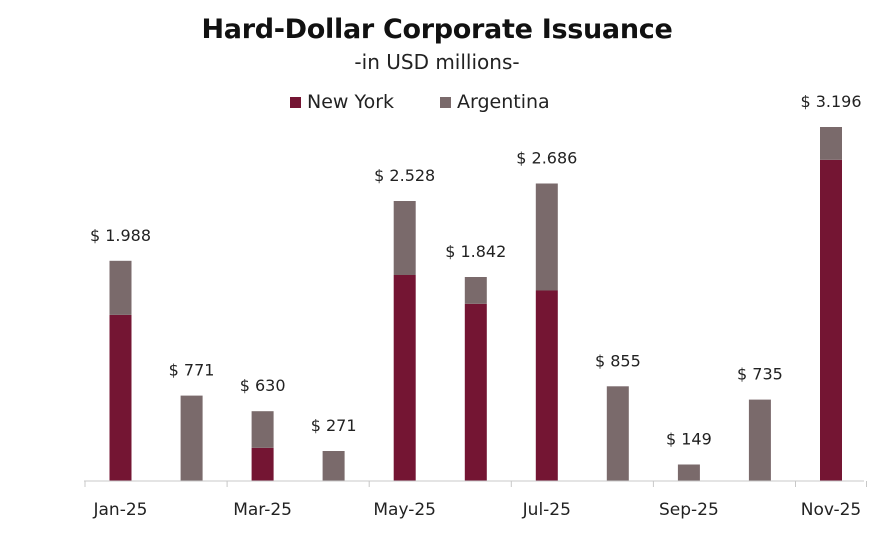  What do you see at coordinates (689, 439) in the screenshot?
I see `data-label: $ 149` at bounding box center [689, 439].